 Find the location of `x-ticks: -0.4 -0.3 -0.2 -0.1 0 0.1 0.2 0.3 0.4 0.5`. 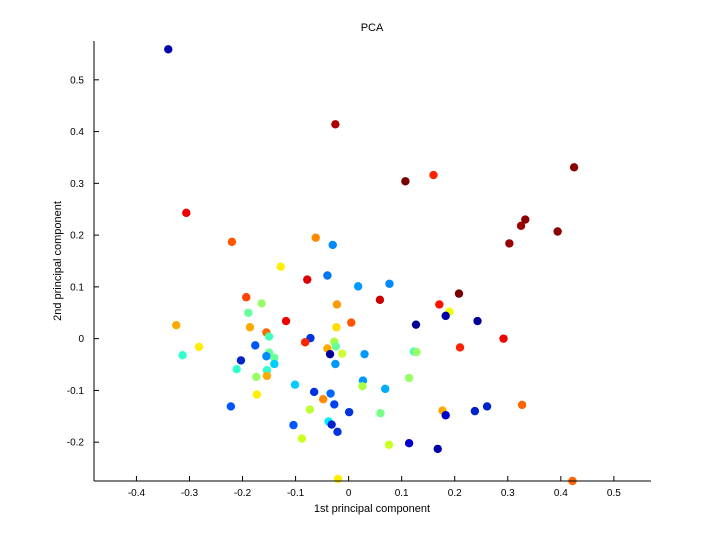

x-ticks: -0.4 -0.3 -0.2 -0.1 0 0.1 0.2 0.3 0.4 0.5 is located at coordinates (374, 487).